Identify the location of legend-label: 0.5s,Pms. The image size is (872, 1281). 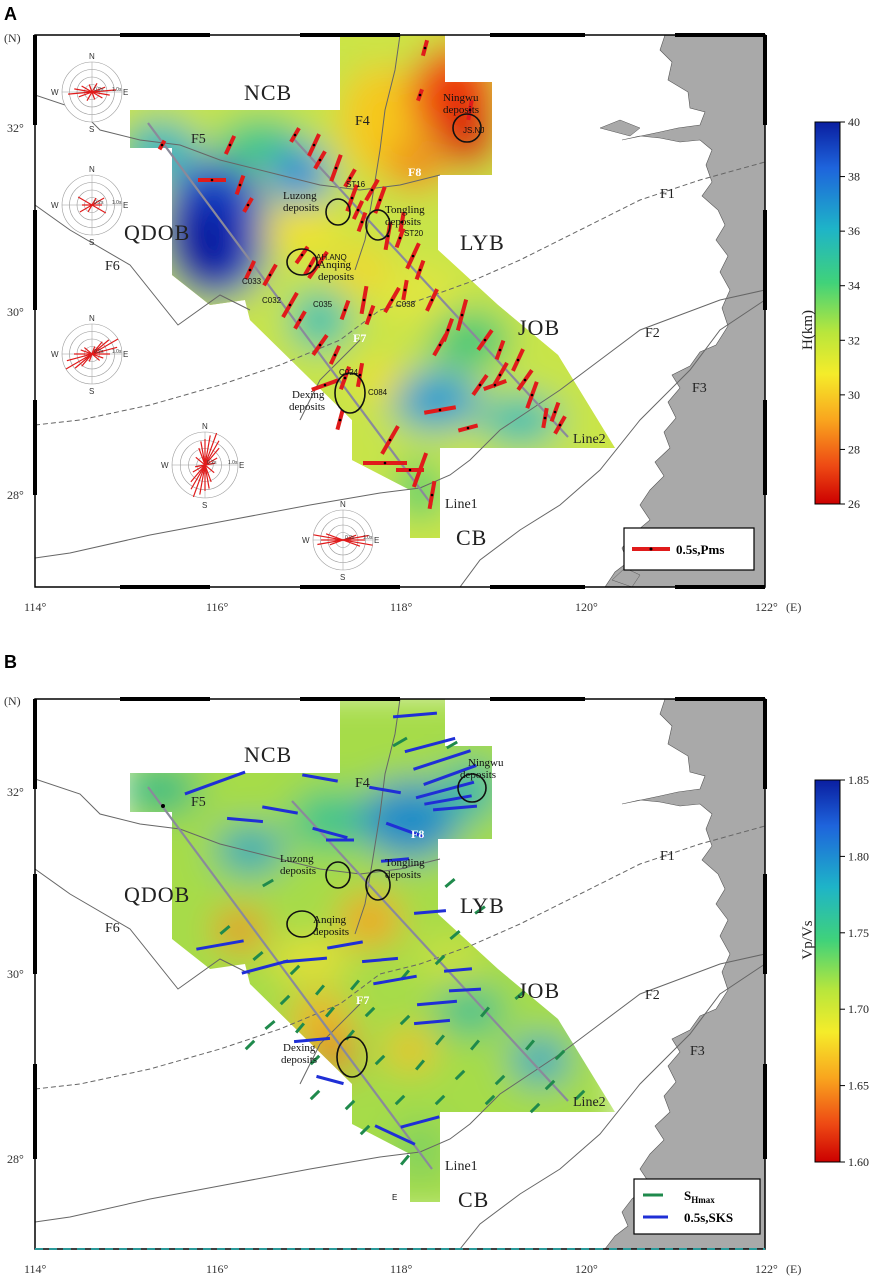
(700, 549).